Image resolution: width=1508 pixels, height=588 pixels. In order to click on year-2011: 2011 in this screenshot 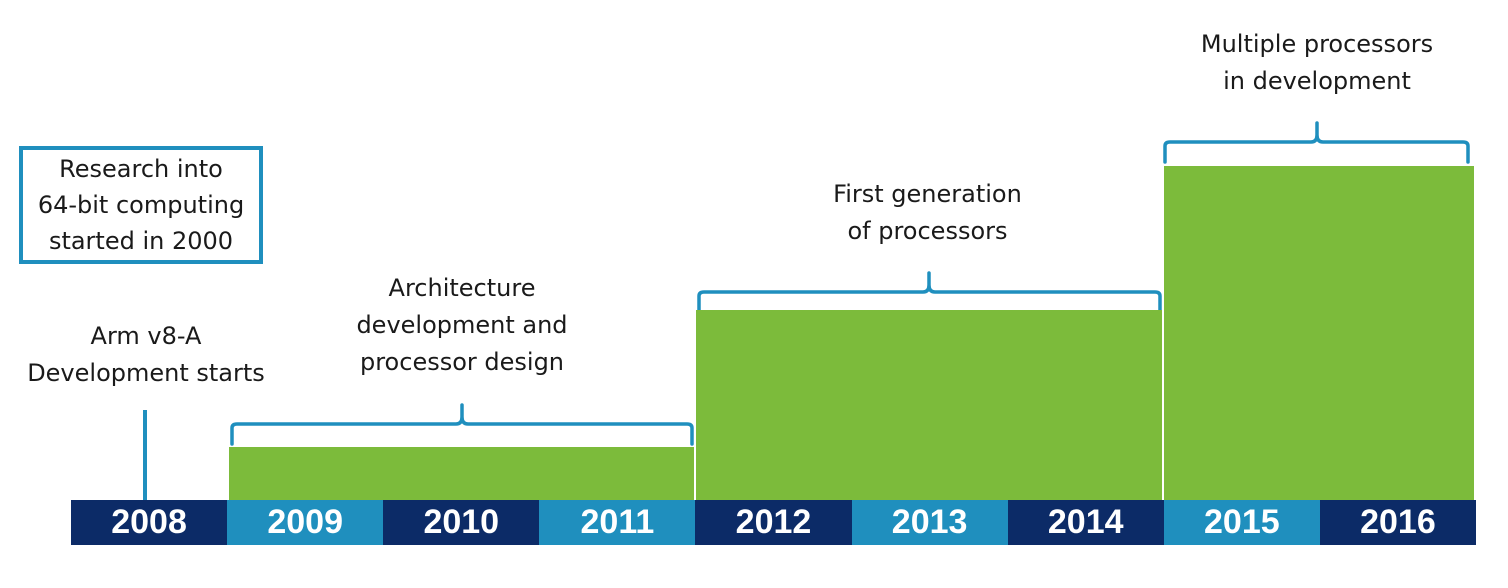, I will do `click(617, 522)`.